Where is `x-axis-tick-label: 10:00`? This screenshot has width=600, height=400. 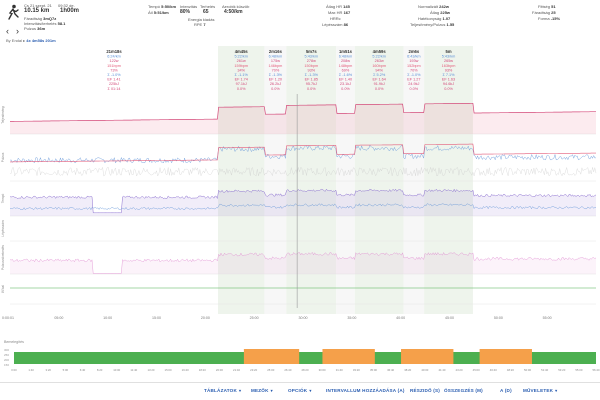
x-axis-tick-label: 10:00 is located at coordinates (107, 318).